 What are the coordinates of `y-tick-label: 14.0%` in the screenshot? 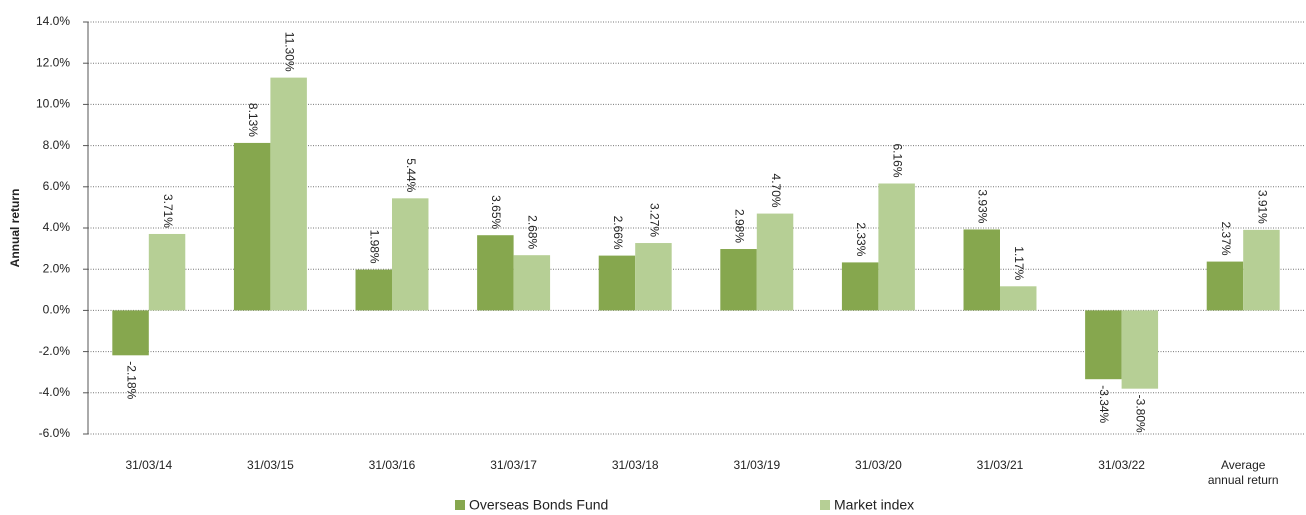 It's located at (53, 21).